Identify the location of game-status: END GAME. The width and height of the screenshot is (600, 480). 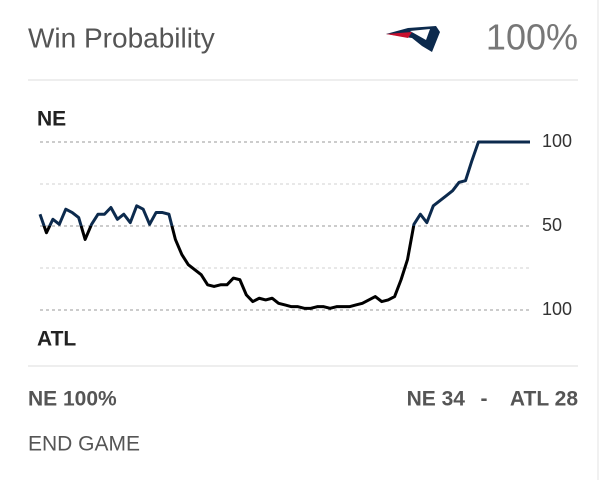
(84, 444).